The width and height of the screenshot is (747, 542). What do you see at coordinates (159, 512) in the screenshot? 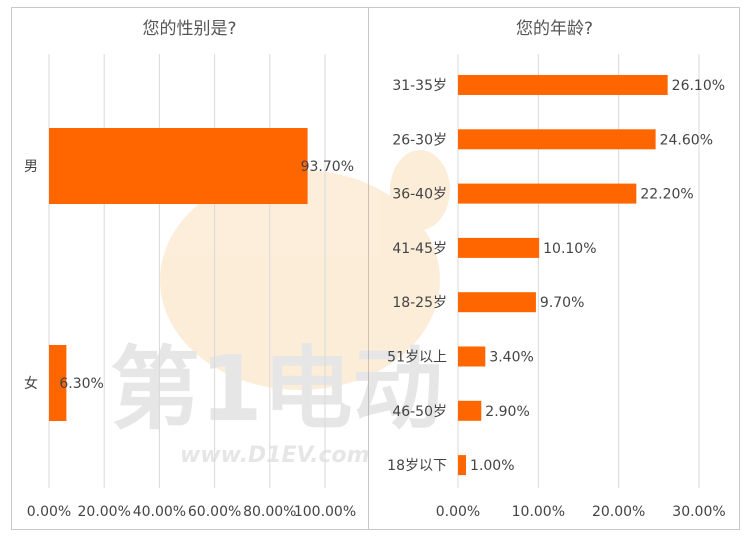
I see `x-tick-label: 40.00%` at bounding box center [159, 512].